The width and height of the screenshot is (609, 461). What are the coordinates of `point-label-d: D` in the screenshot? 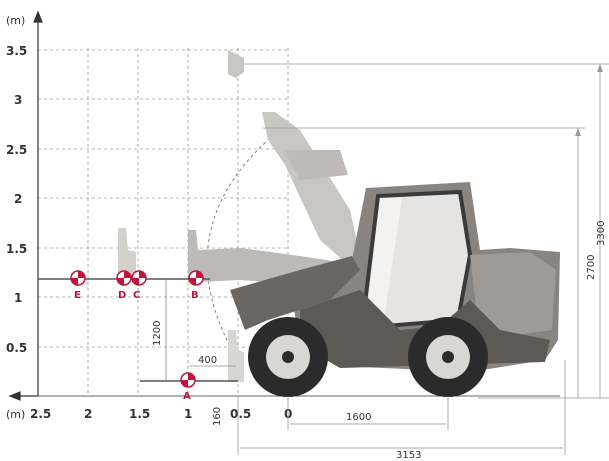 It's located at (122, 295).